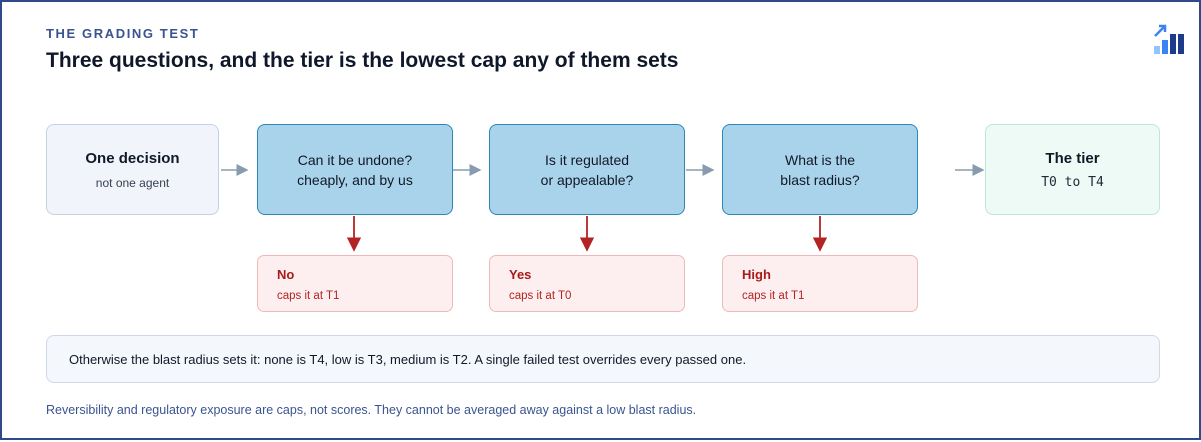  What do you see at coordinates (355, 169) in the screenshot?
I see `question-node-reversibility: Can it be undone? cheaply, and by us` at bounding box center [355, 169].